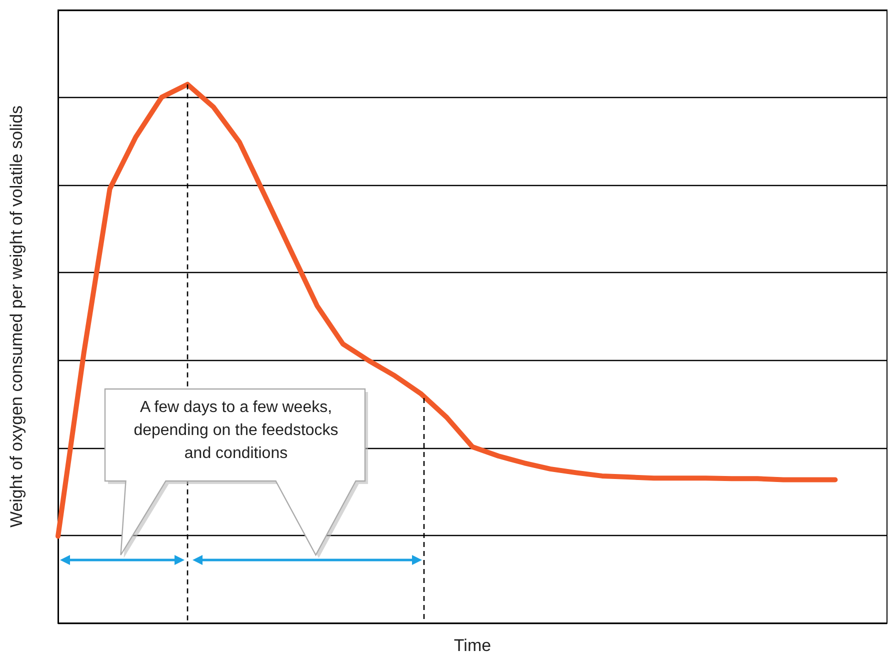 This screenshot has width=890, height=659. I want to click on annotation: A few days to a few weeks, depending on the feedstocks and conditions, so click(236, 431).